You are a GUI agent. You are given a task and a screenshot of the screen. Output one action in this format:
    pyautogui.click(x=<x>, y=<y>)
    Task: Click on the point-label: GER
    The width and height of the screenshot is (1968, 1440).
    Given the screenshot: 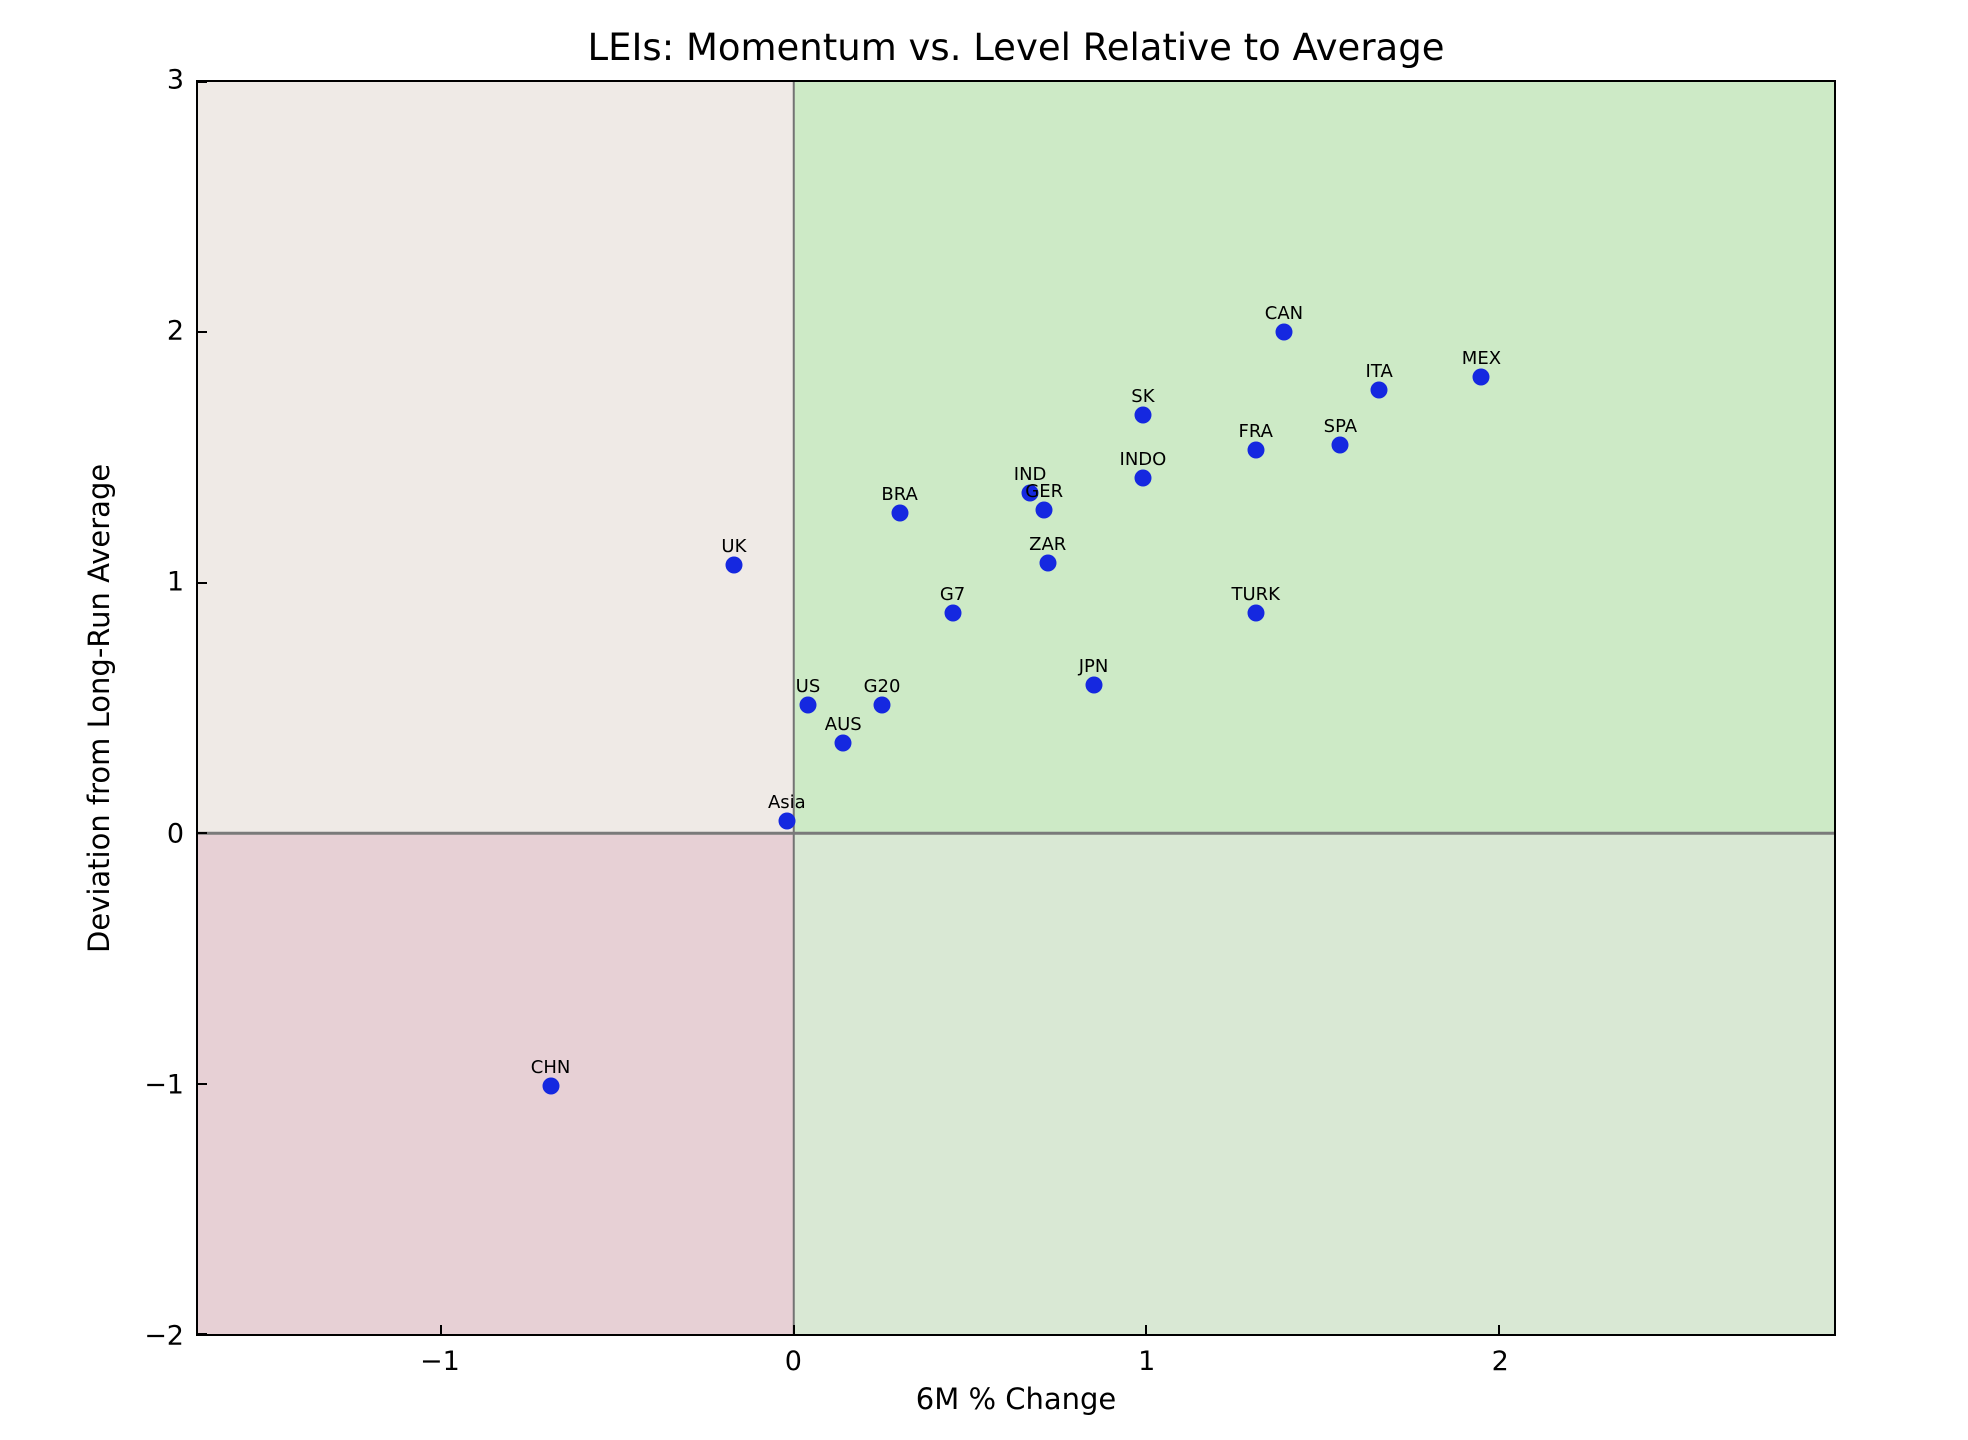 What is the action you would take?
    pyautogui.click(x=1044, y=492)
    